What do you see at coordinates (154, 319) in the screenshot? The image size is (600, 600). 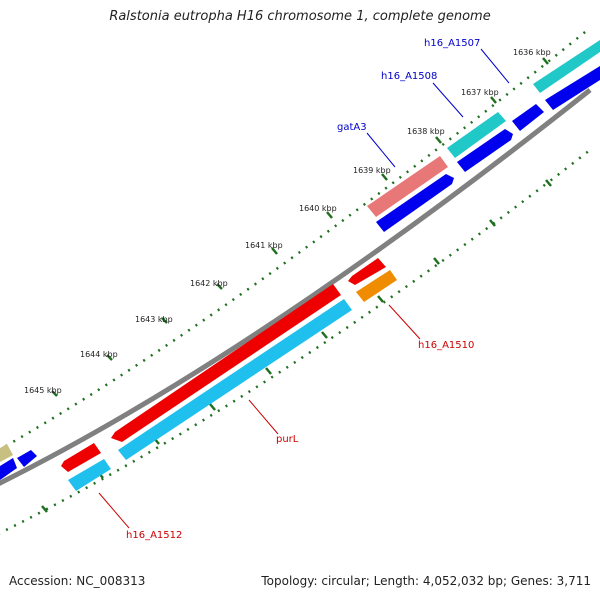 I see `tick-label-1643: 1643 kbp` at bounding box center [154, 319].